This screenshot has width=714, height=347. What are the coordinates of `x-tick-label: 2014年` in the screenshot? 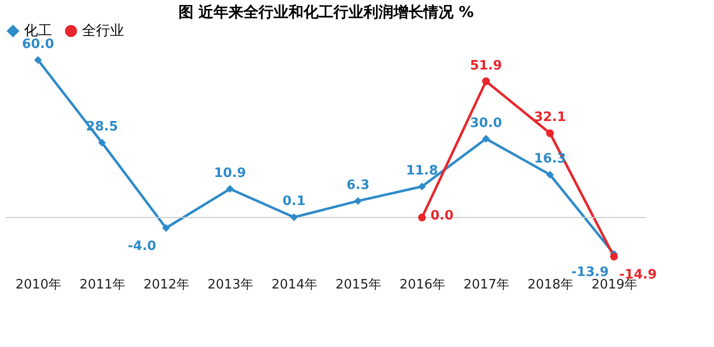 It's located at (294, 285).